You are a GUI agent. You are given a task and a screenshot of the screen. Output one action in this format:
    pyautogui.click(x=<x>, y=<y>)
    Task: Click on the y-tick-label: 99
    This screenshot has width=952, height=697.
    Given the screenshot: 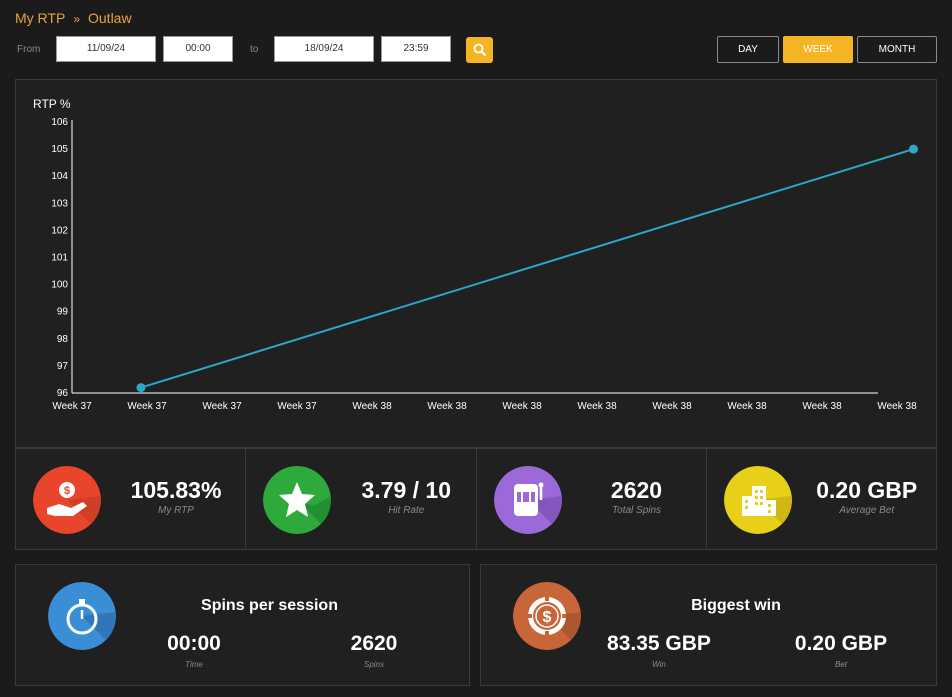 What is the action you would take?
    pyautogui.click(x=63, y=312)
    